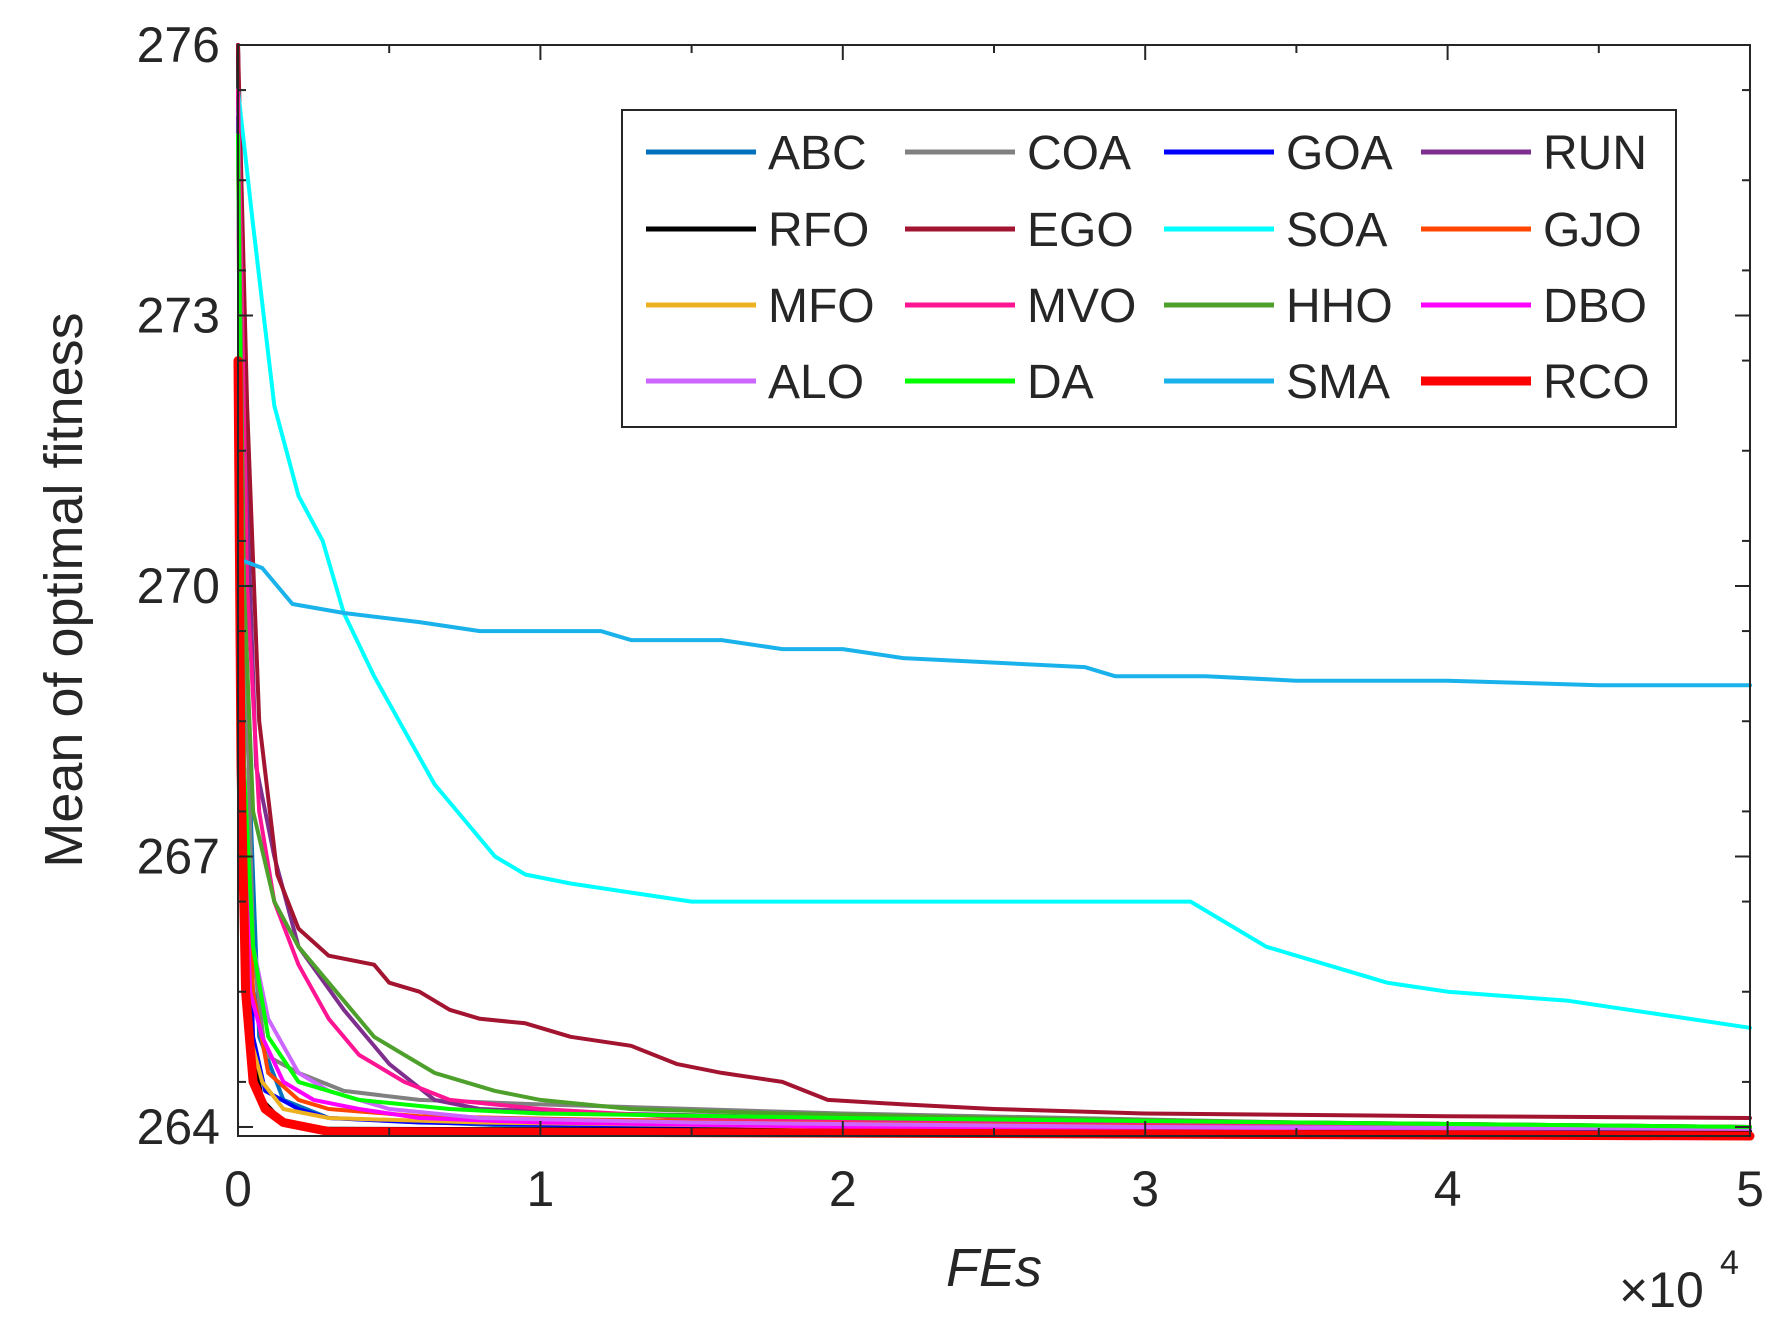  What do you see at coordinates (816, 382) in the screenshot?
I see `legend-label-alo: ALO` at bounding box center [816, 382].